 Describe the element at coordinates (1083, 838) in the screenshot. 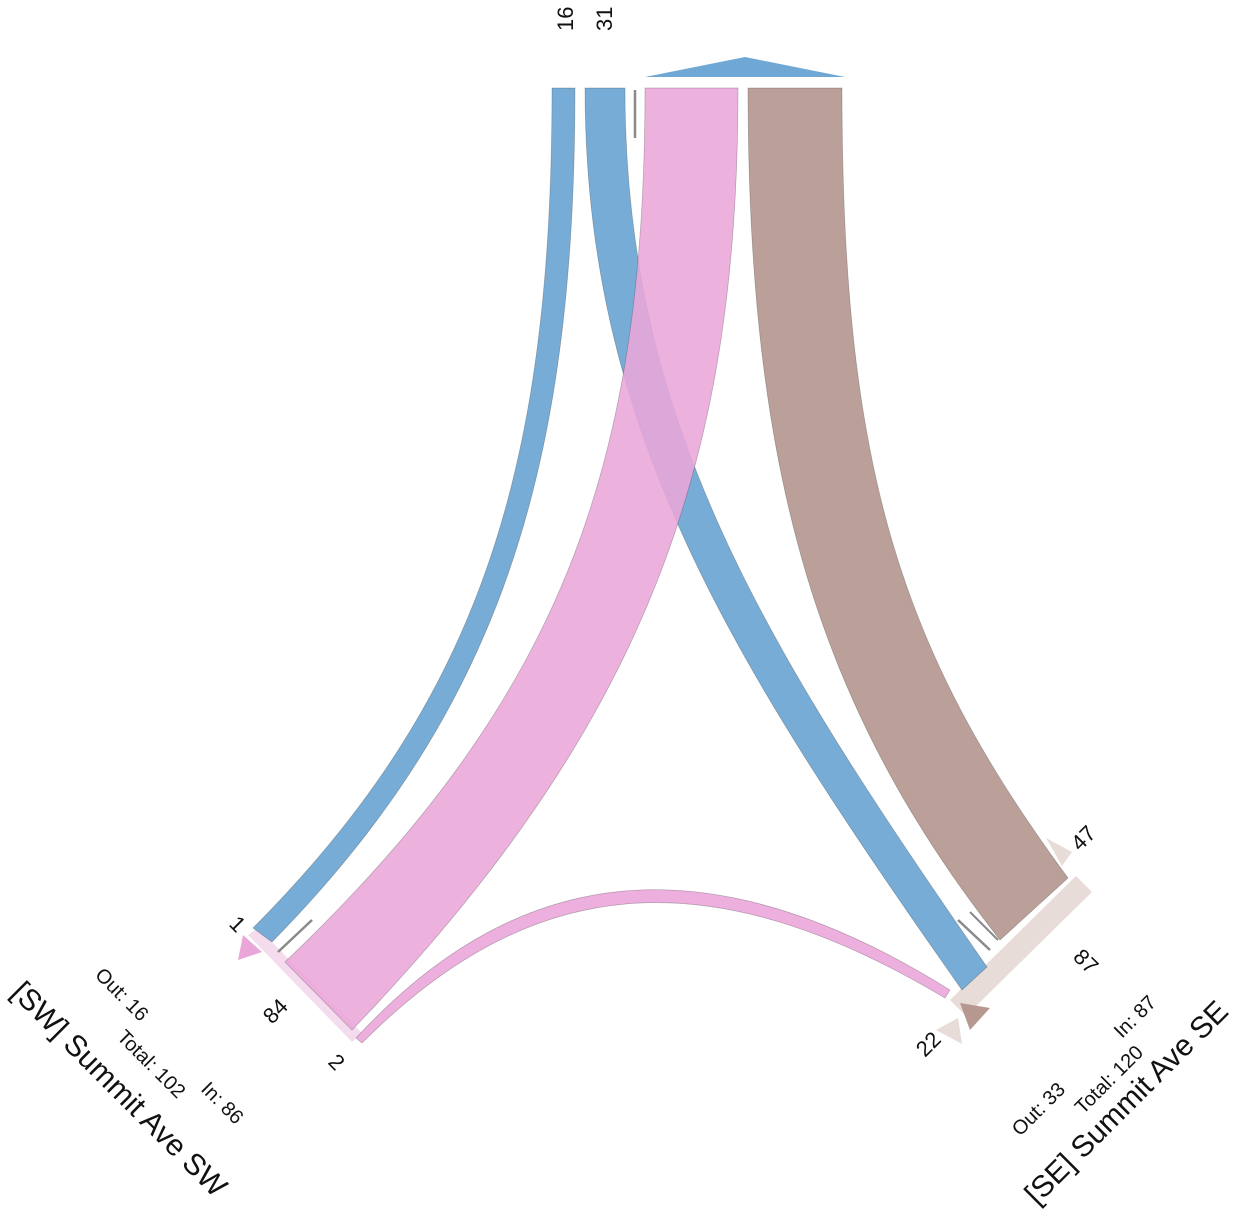

I see `label-southeast-47: 47` at that location.